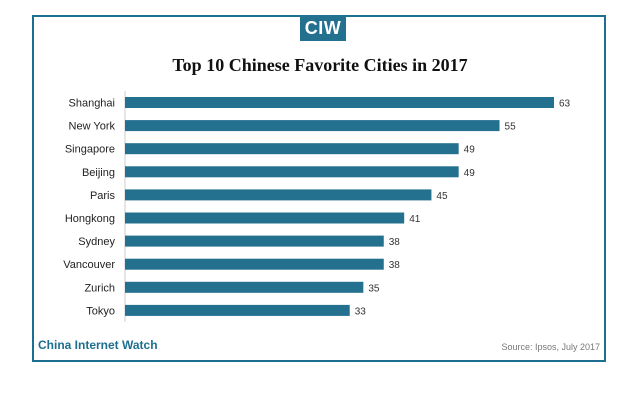 This screenshot has height=400, width=640. Describe the element at coordinates (374, 288) in the screenshot. I see `value-label: 35` at that location.